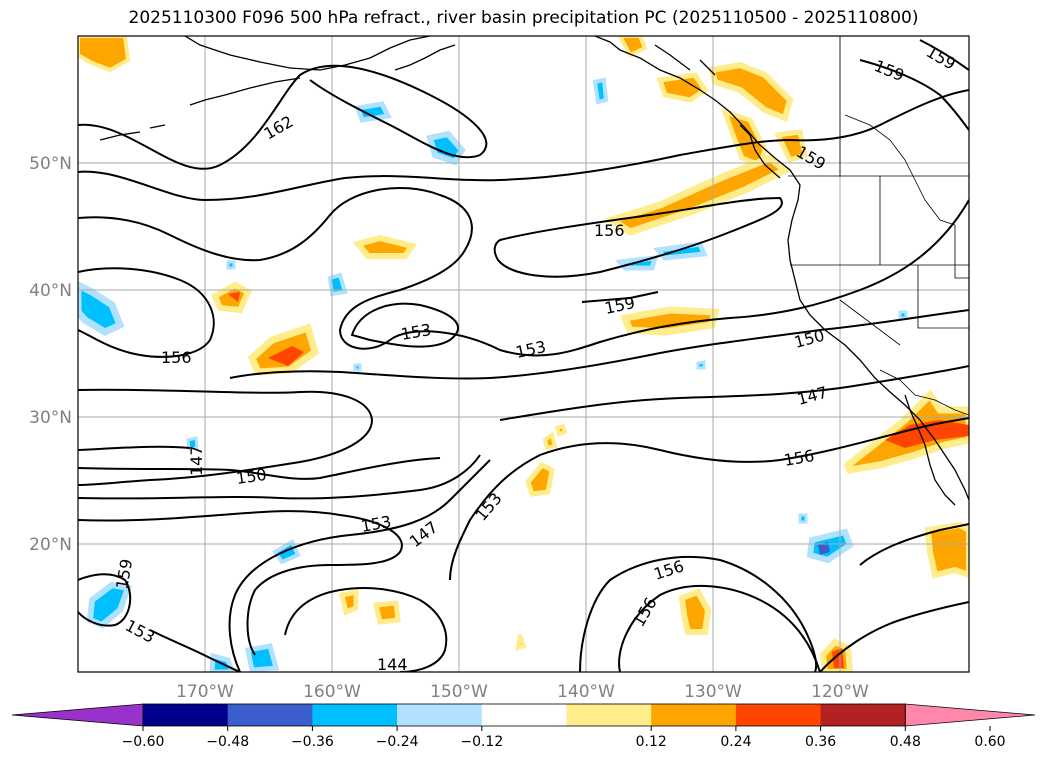 This screenshot has height=765, width=1047. Describe the element at coordinates (944, 55) in the screenshot. I see `contour-159-ne` at that location.